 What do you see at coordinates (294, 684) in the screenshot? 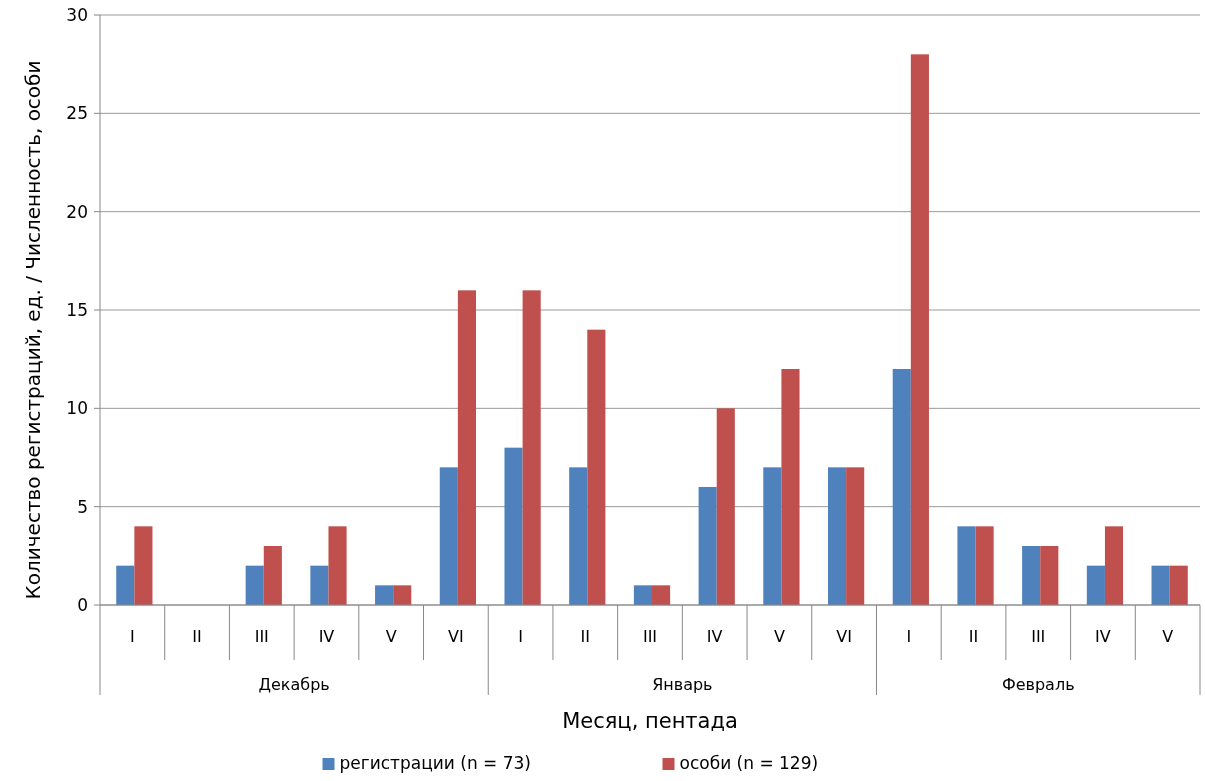
I see `text: Декабрь` at bounding box center [294, 684].